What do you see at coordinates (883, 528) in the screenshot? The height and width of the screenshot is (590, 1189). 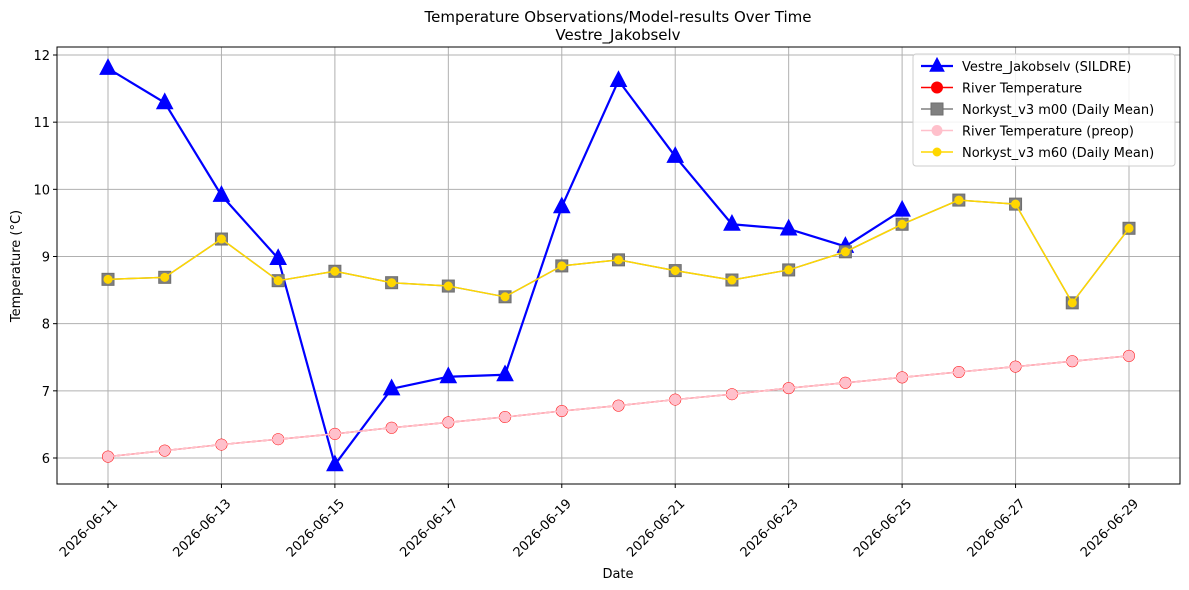 I see `x-tick-label: 2026-06-25` at bounding box center [883, 528].